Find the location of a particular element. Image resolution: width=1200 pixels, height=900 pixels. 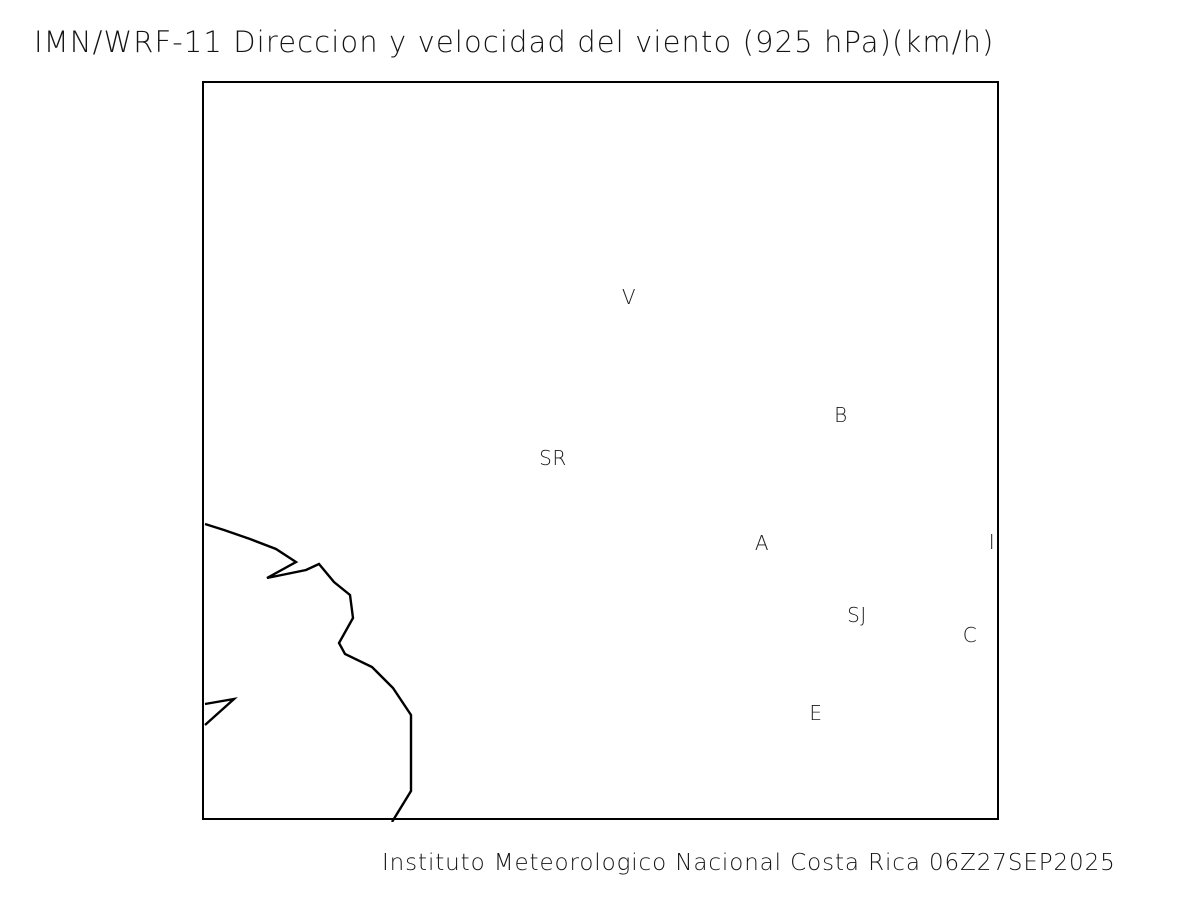

station-label-c: C is located at coordinates (970, 635).